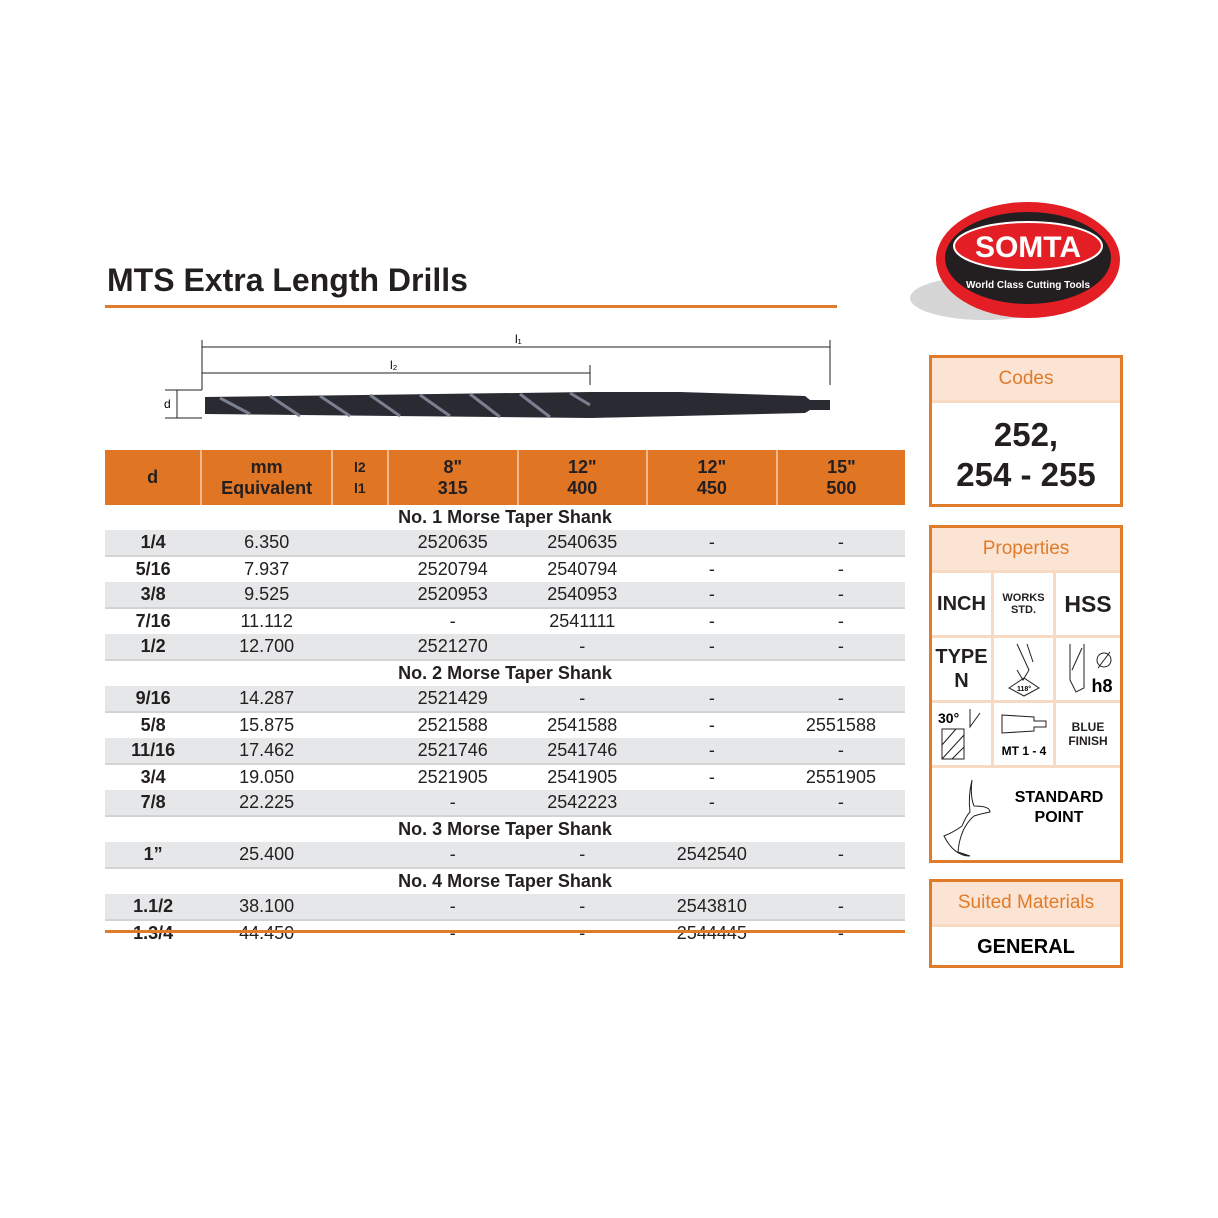 The image size is (1218, 1218). What do you see at coordinates (452, 466) in the screenshot?
I see `header-top: 8"` at bounding box center [452, 466].